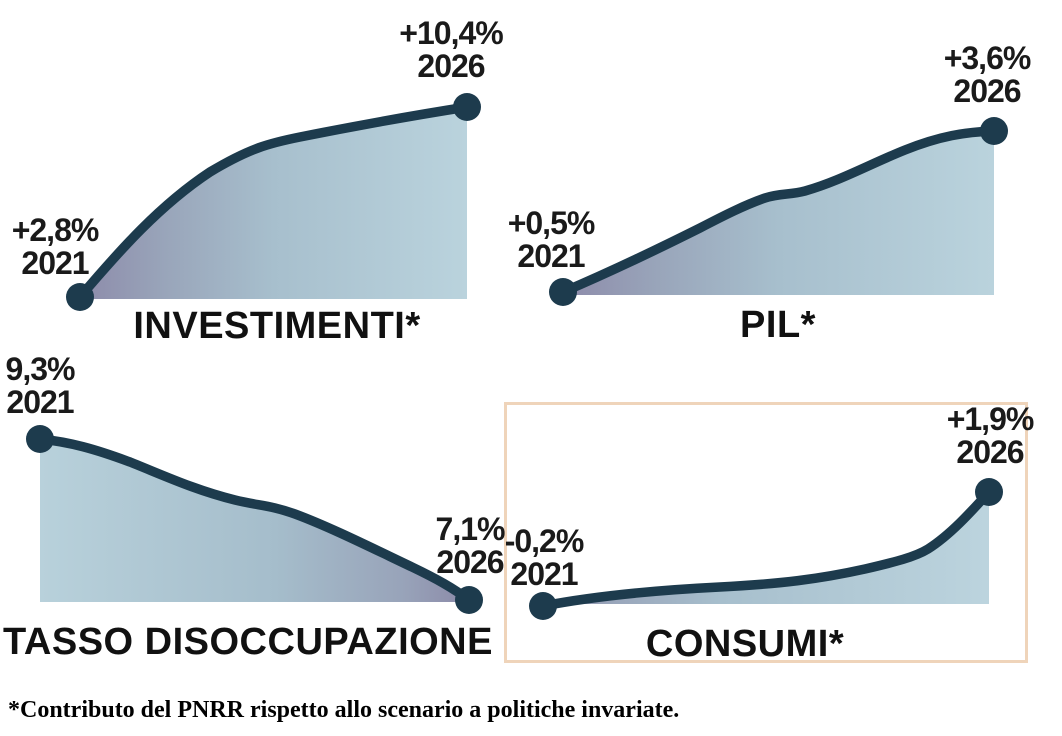 Image resolution: width=1062 pixels, height=736 pixels. What do you see at coordinates (778, 325) in the screenshot?
I see `pil-title: PIL*` at bounding box center [778, 325].